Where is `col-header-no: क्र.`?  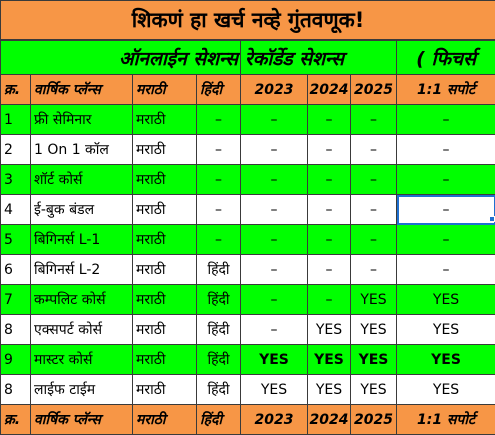
col-header-no: क्र. is located at coordinates (16, 90).